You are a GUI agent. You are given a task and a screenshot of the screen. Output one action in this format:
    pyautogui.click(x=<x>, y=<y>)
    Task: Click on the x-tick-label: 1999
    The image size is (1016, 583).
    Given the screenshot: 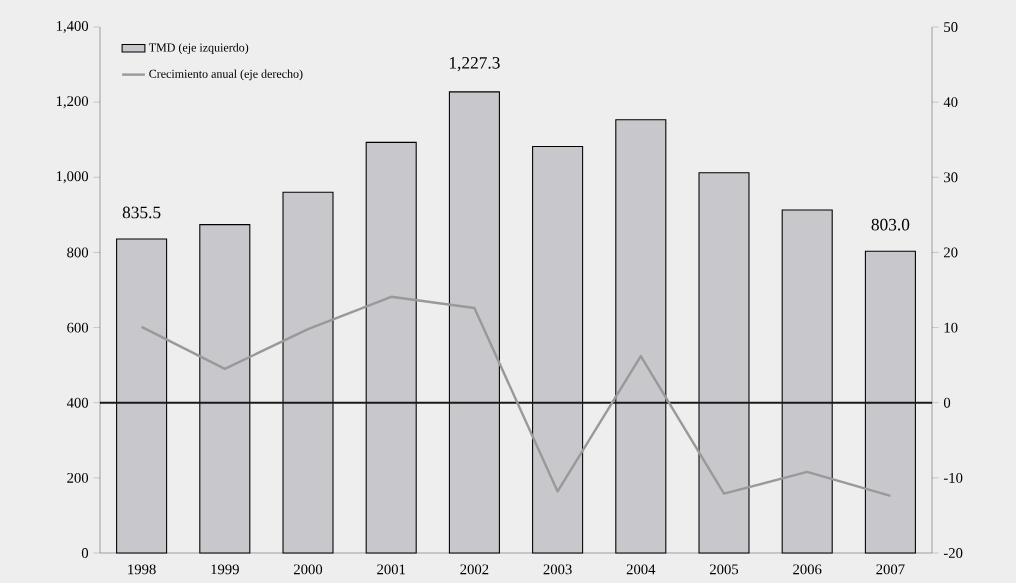 What is the action you would take?
    pyautogui.click(x=225, y=569)
    